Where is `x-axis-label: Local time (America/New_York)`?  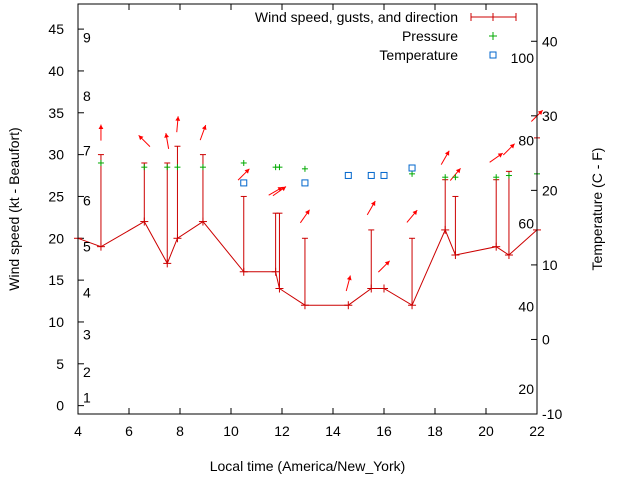
x-axis-label: Local time (America/New_York) is located at coordinates (308, 466).